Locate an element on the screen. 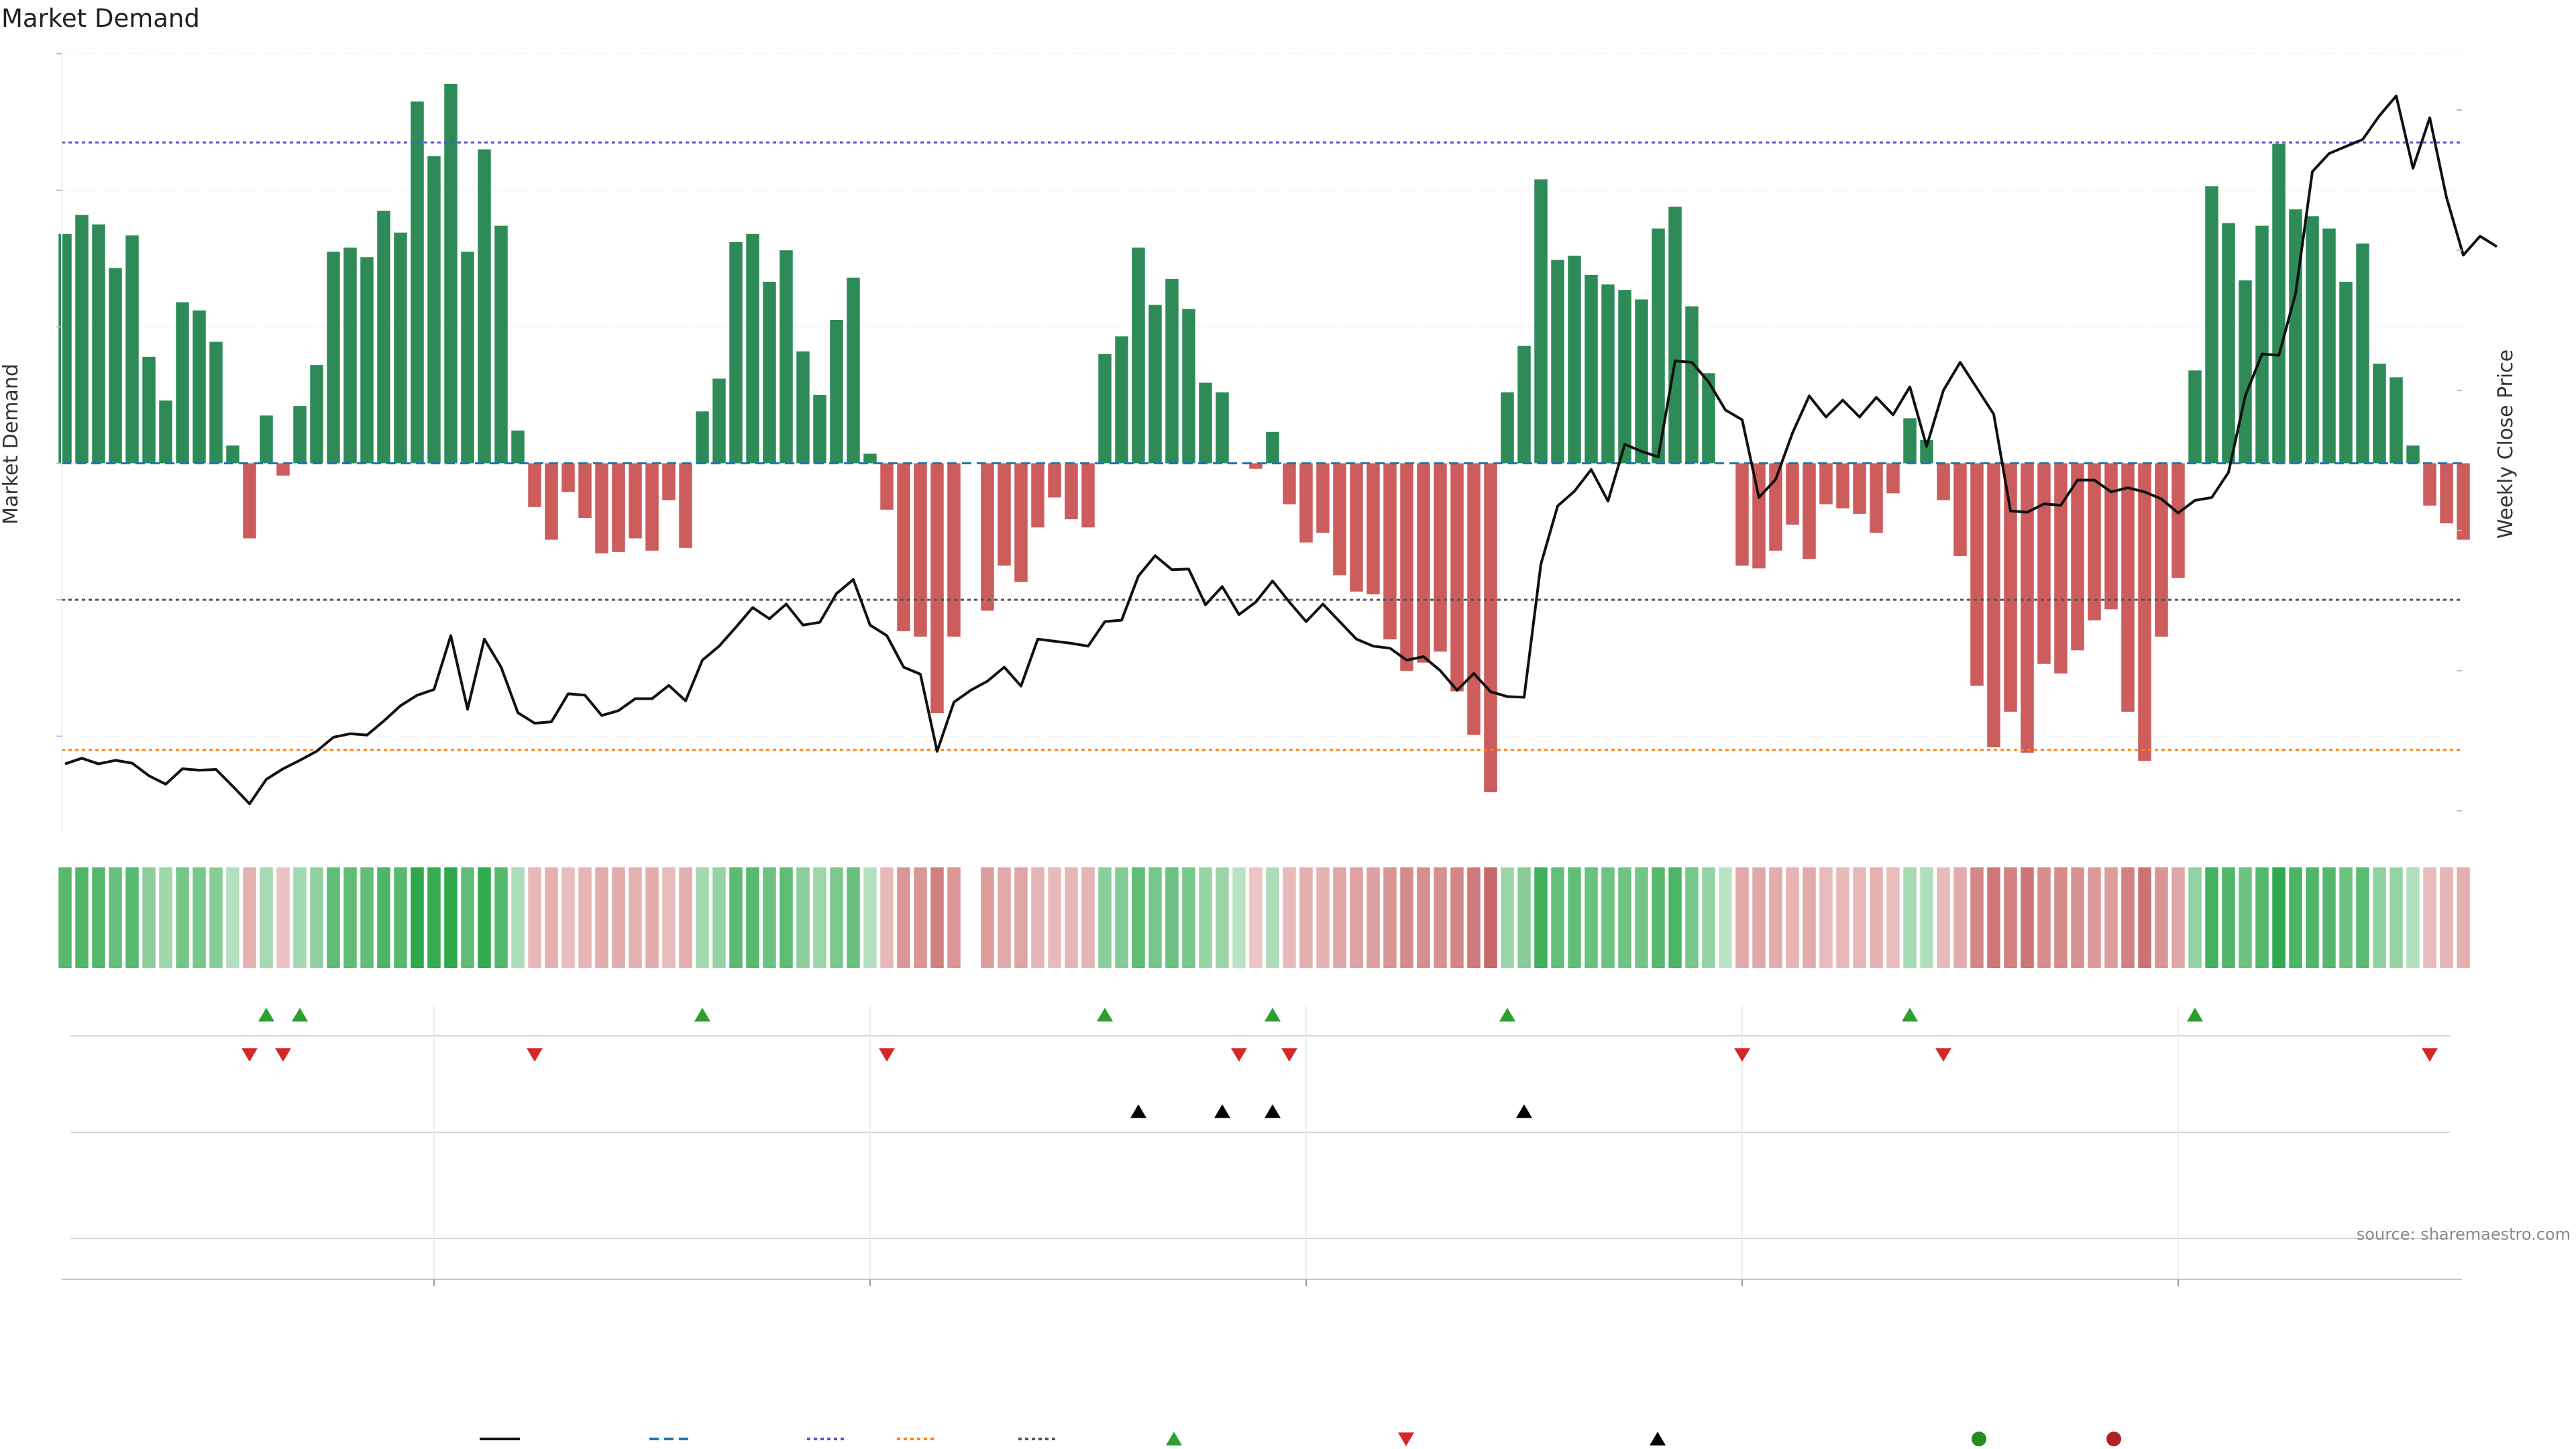 The image size is (2576, 1449). legend-swatch-flip-down is located at coordinates (1406, 1439).